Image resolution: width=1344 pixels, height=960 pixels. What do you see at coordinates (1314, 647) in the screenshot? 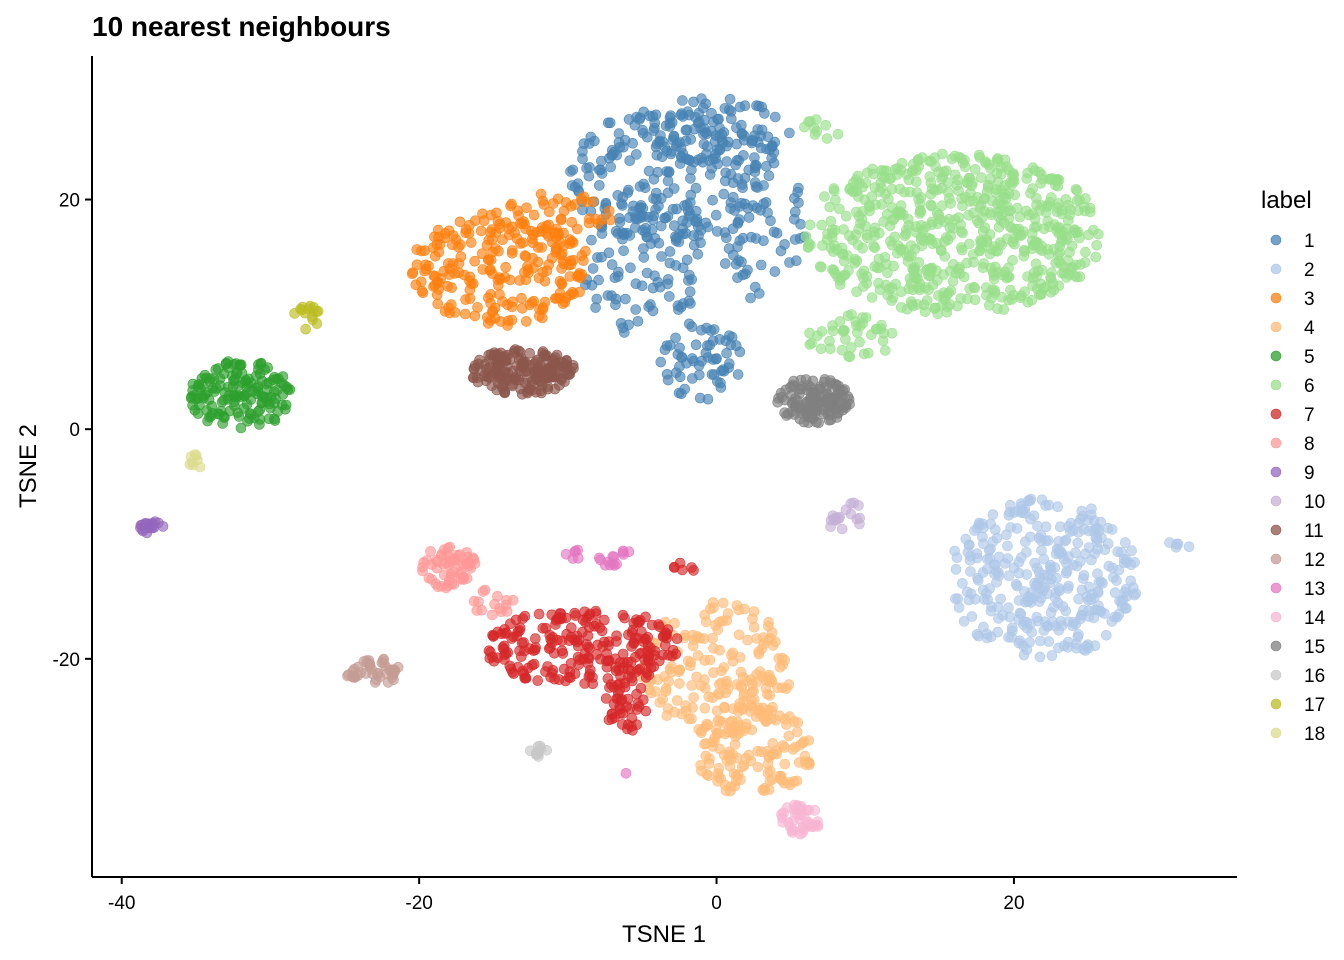
I see `legend-label-15: 15` at bounding box center [1314, 647].